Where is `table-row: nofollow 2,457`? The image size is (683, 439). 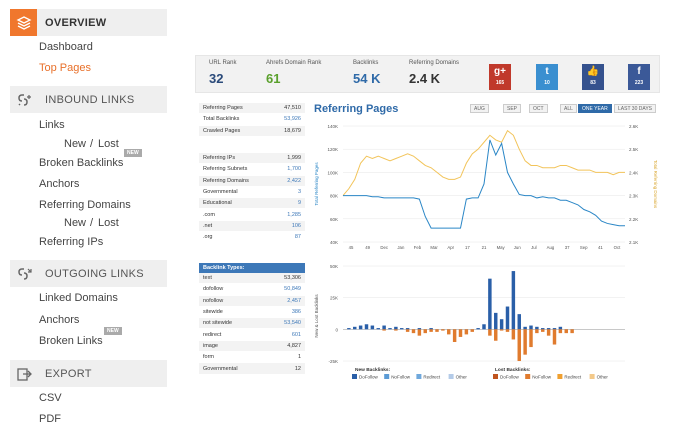 table-row: nofollow 2,457 is located at coordinates (252, 301).